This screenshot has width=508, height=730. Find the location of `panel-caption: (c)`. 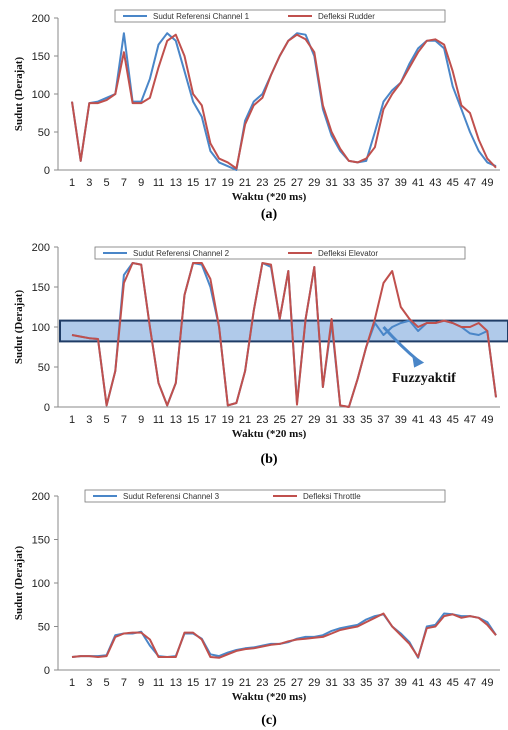

panel-caption: (c) is located at coordinates (269, 720).